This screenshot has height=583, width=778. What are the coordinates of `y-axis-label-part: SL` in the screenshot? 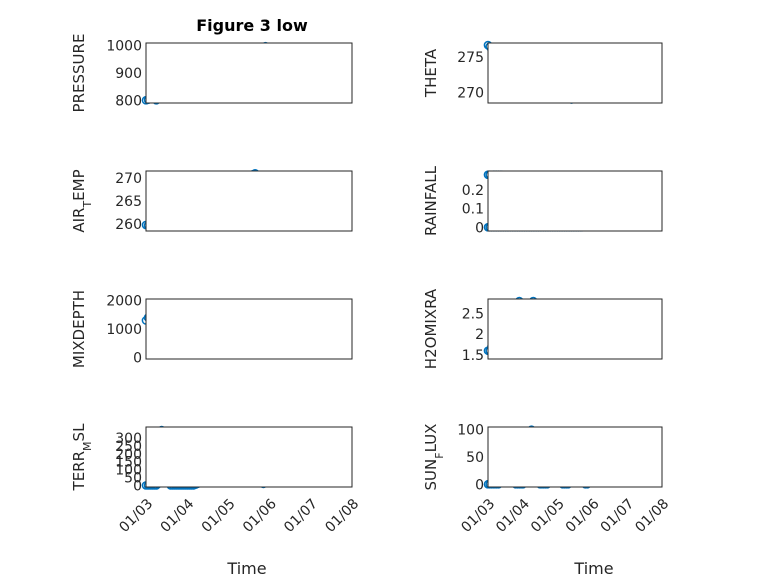 It's located at (79, 432).